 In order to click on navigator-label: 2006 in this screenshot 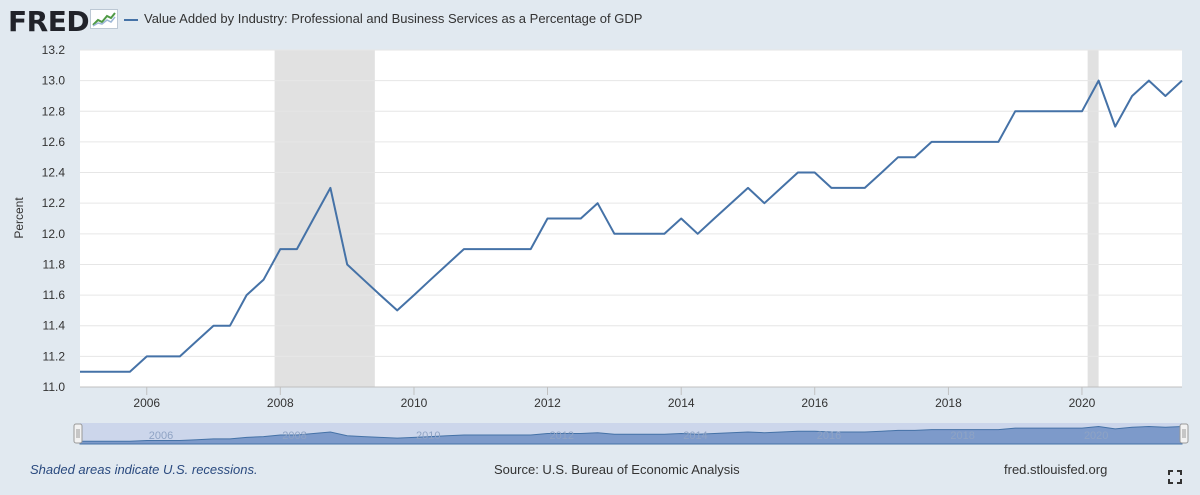, I will do `click(161, 436)`.